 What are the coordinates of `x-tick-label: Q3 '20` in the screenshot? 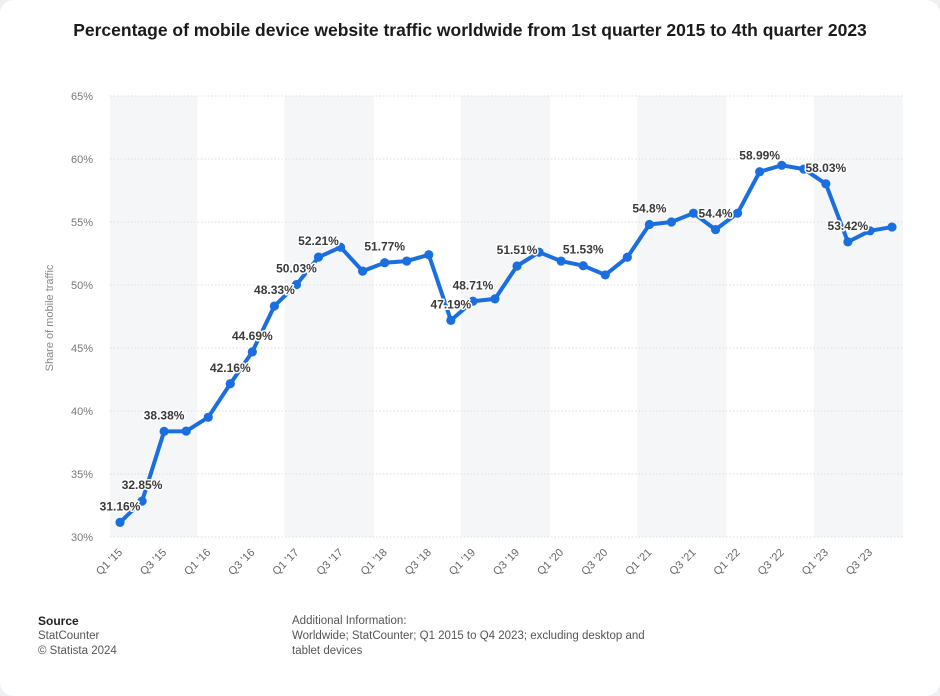 It's located at (594, 562).